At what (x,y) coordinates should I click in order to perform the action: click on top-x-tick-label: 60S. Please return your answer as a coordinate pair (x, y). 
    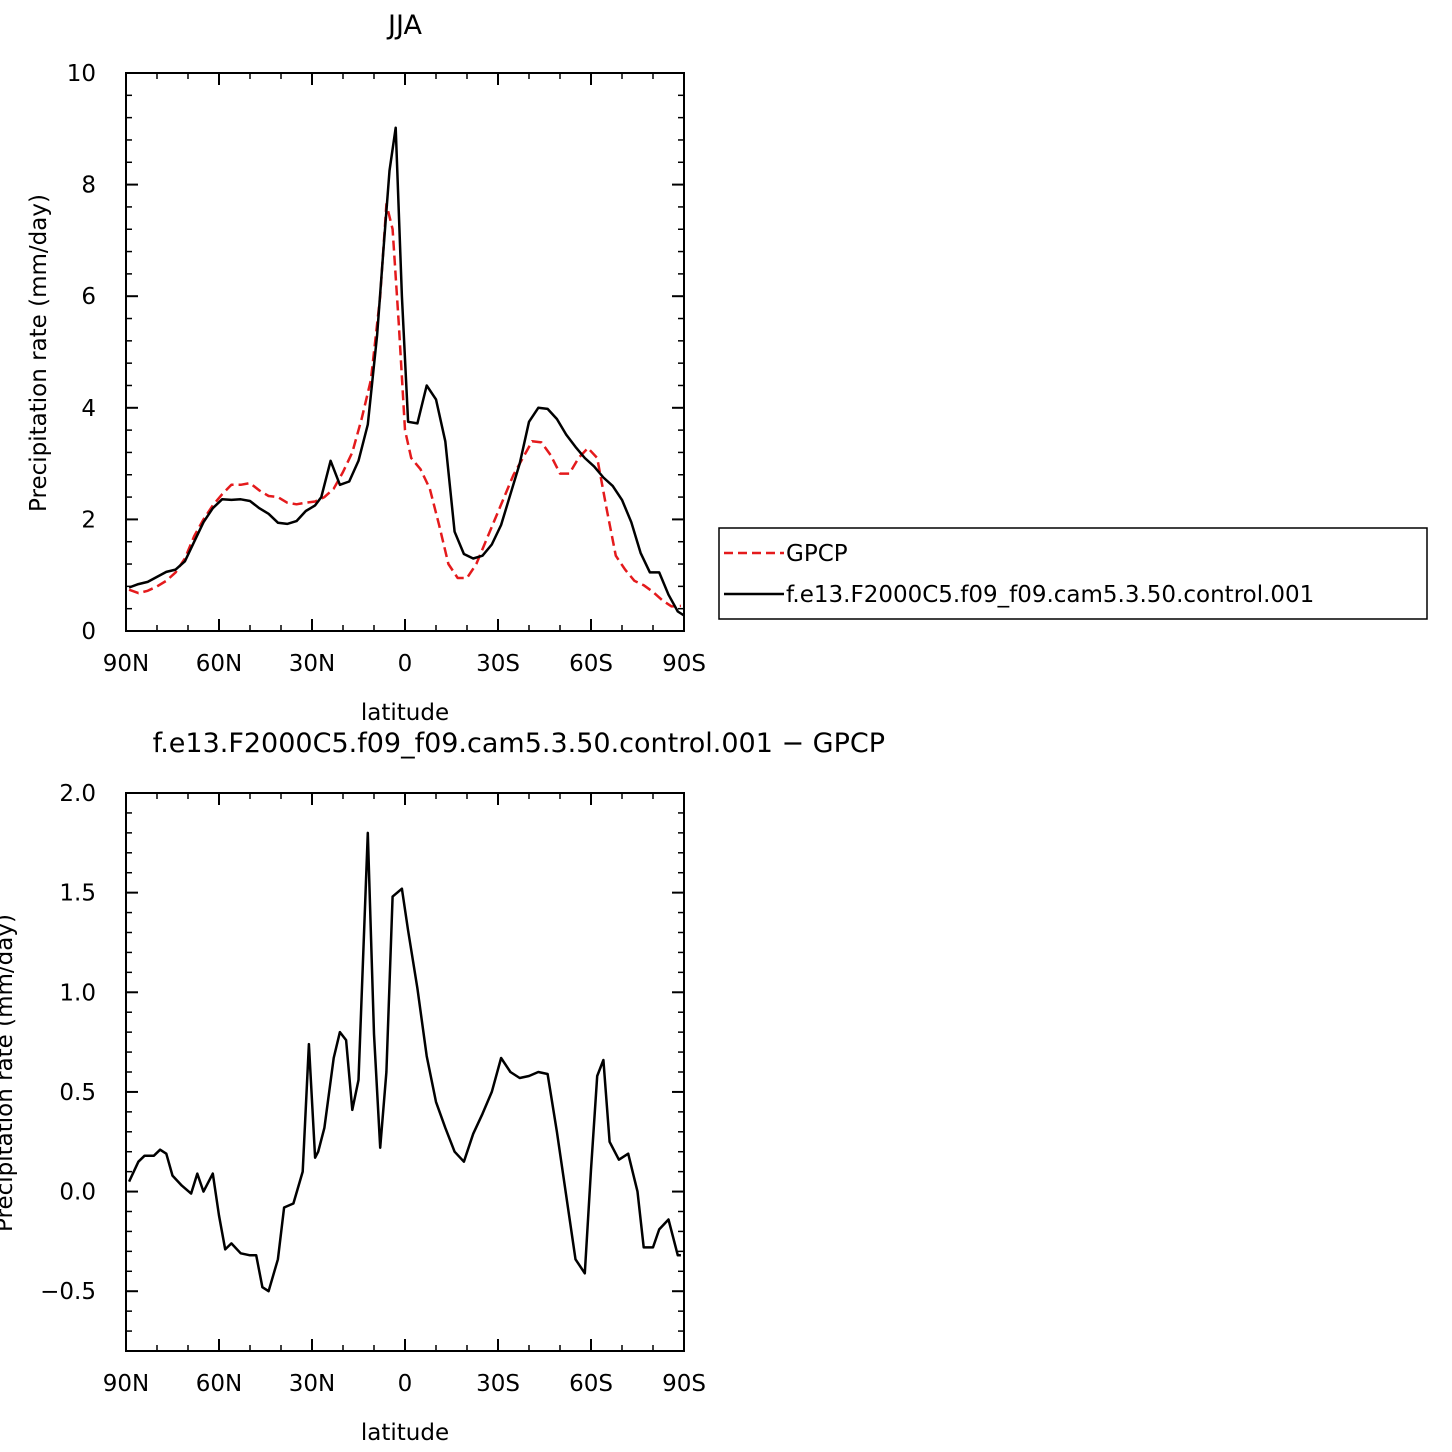
    Looking at the image, I should click on (591, 664).